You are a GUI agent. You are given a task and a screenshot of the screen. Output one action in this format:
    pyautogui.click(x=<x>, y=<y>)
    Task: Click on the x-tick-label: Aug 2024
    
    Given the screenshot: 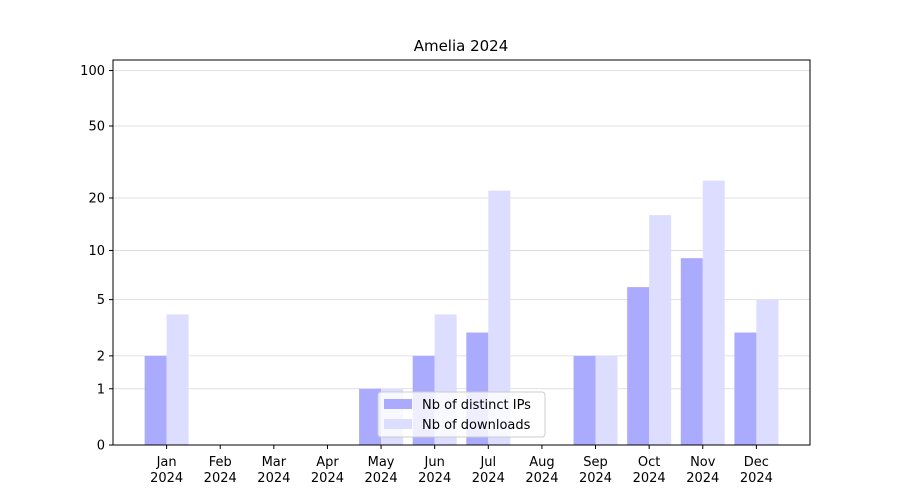 What is the action you would take?
    pyautogui.click(x=541, y=470)
    